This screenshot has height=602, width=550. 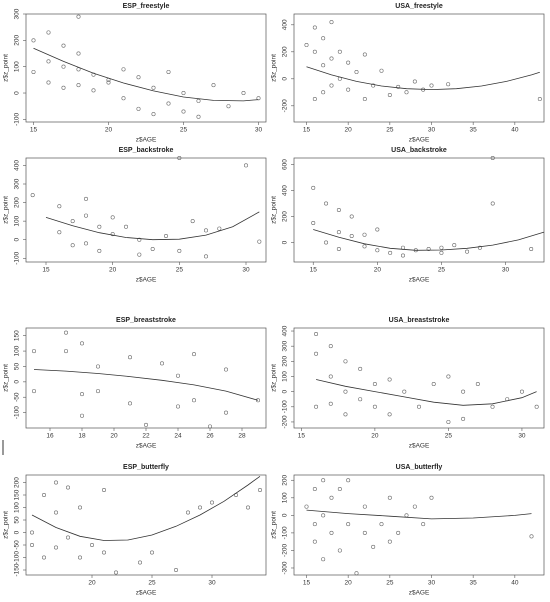 I want to click on y-tick-label: -300, so click(x=285, y=567).